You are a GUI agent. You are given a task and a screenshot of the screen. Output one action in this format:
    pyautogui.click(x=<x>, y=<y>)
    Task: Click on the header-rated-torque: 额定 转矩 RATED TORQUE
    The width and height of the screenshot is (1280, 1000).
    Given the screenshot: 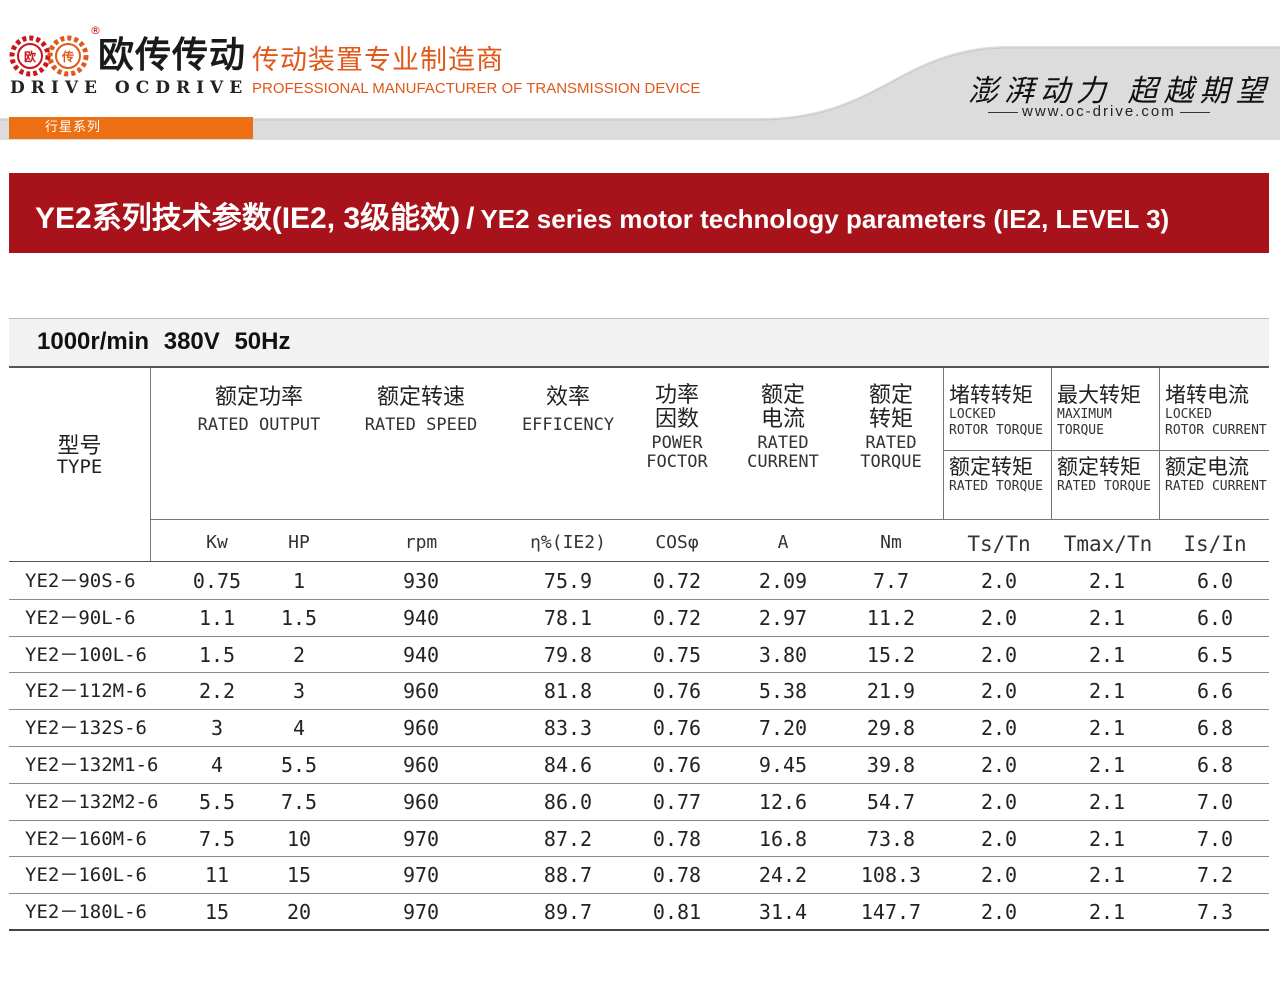 What is the action you would take?
    pyautogui.click(x=891, y=428)
    